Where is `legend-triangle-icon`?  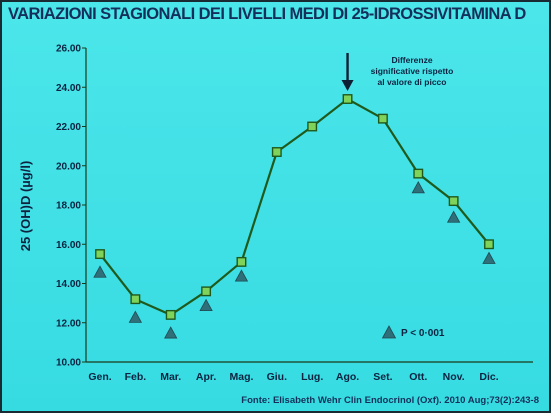
legend-triangle-icon is located at coordinates (389, 332).